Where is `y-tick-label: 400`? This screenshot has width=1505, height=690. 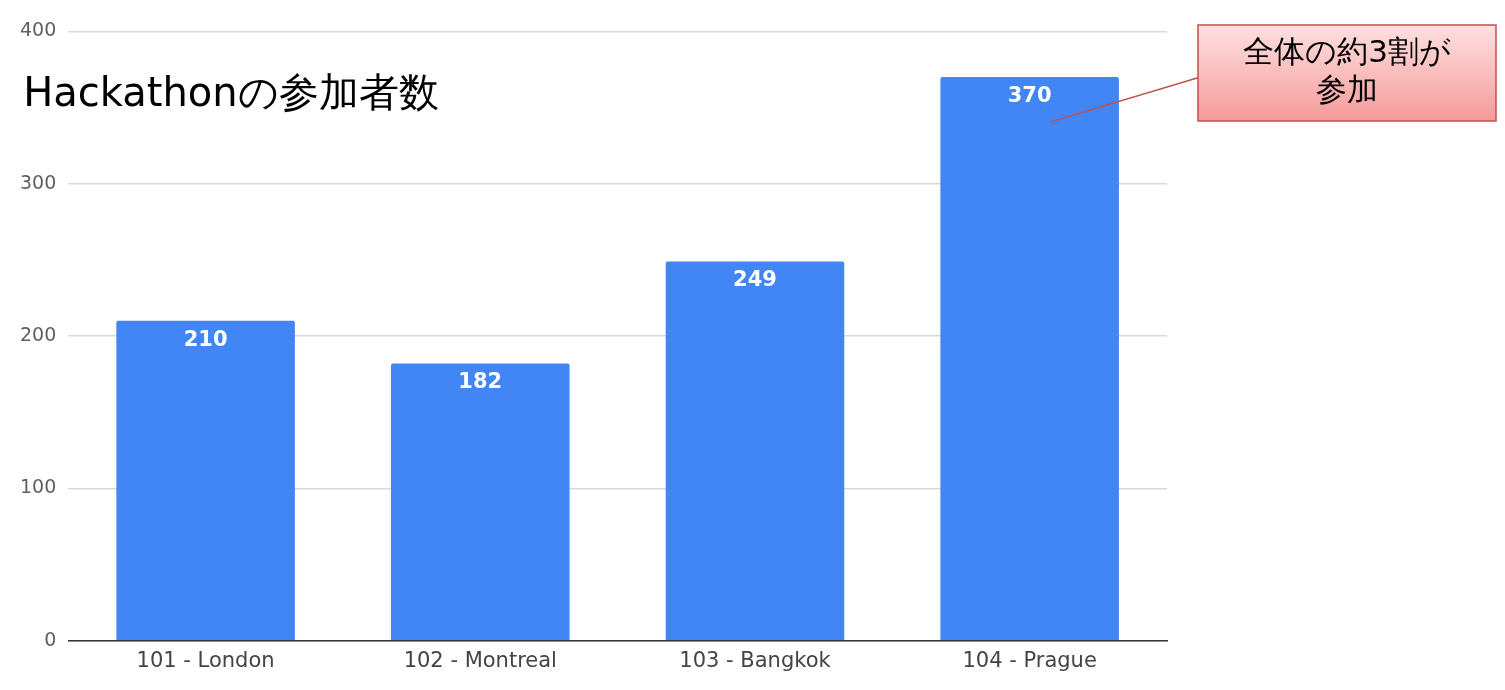
y-tick-label: 400 is located at coordinates (38, 29).